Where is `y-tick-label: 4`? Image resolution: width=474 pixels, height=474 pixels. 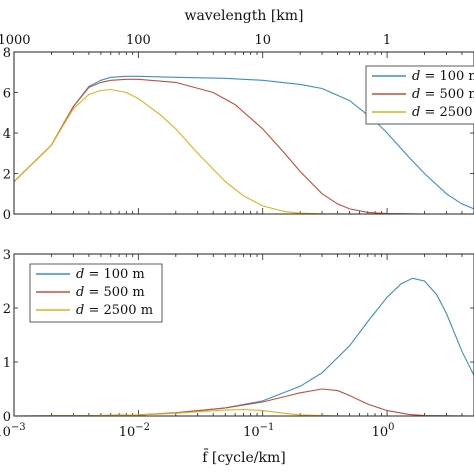
y-tick-label: 4 is located at coordinates (7, 134).